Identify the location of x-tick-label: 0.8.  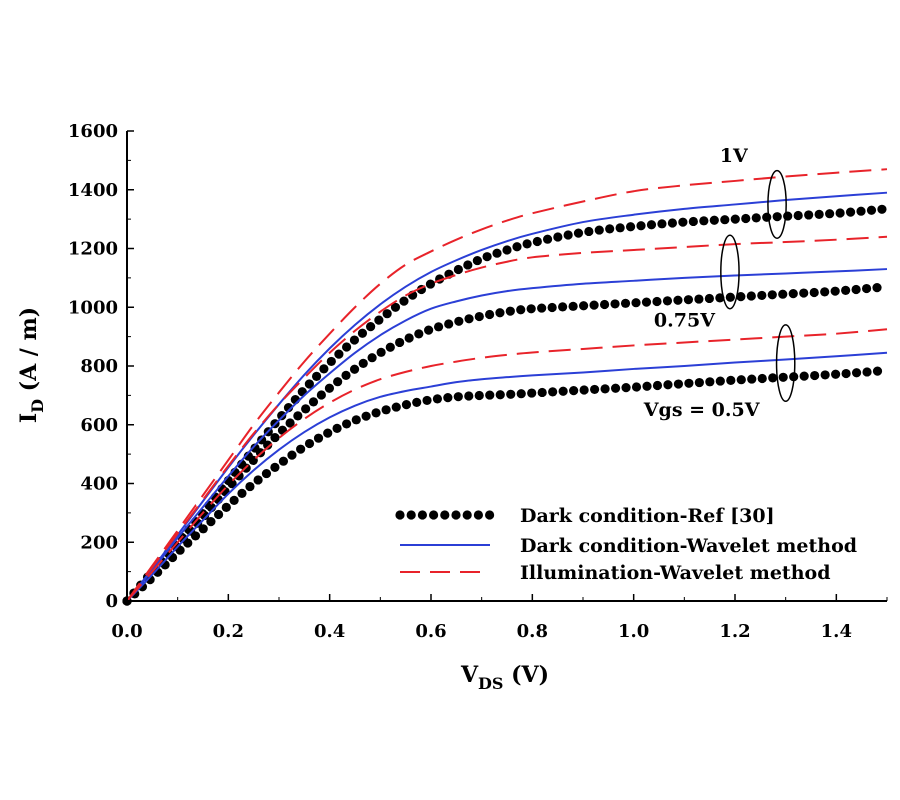
(532, 631).